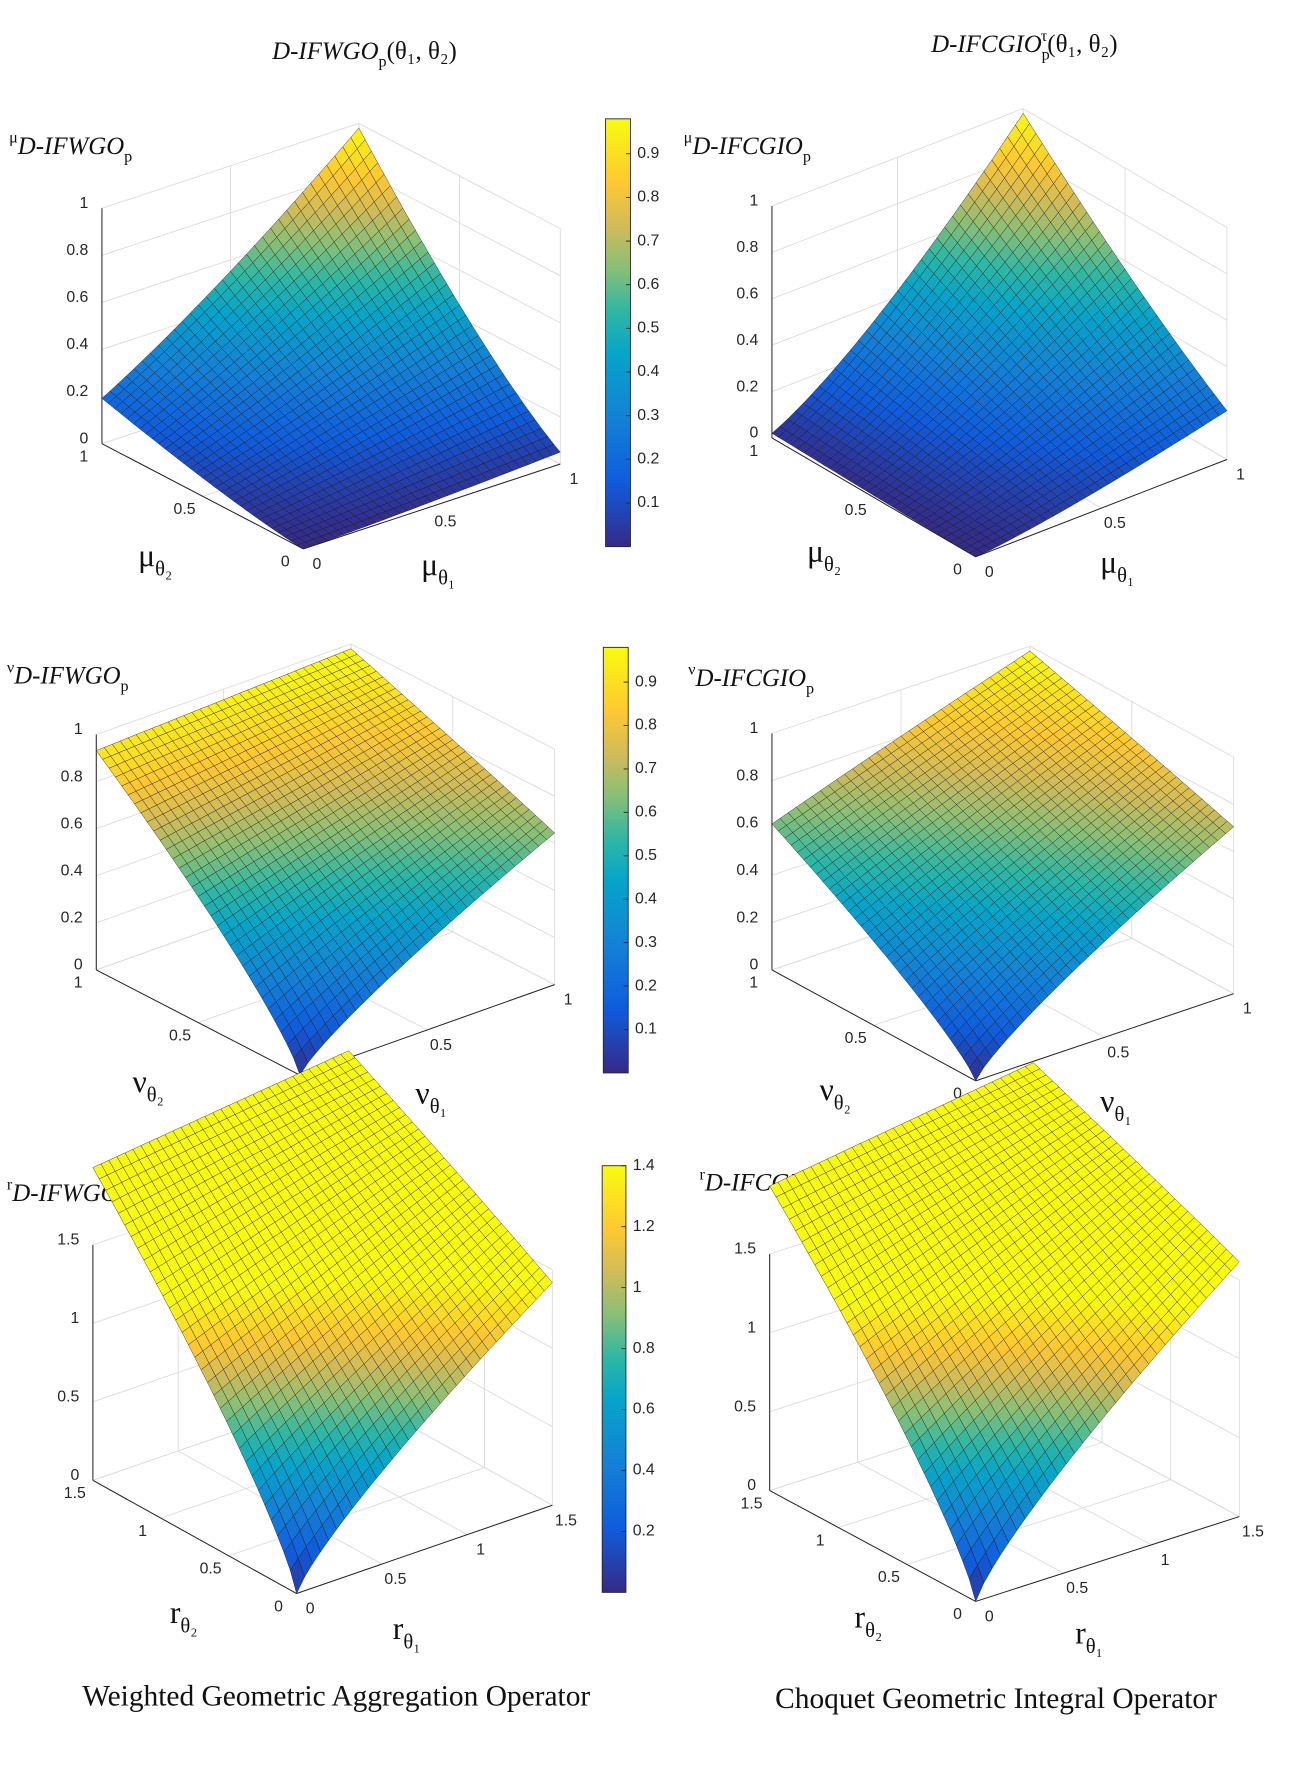 The height and width of the screenshot is (1778, 1313). Describe the element at coordinates (175, 1612) in the screenshot. I see `label-part: r` at that location.